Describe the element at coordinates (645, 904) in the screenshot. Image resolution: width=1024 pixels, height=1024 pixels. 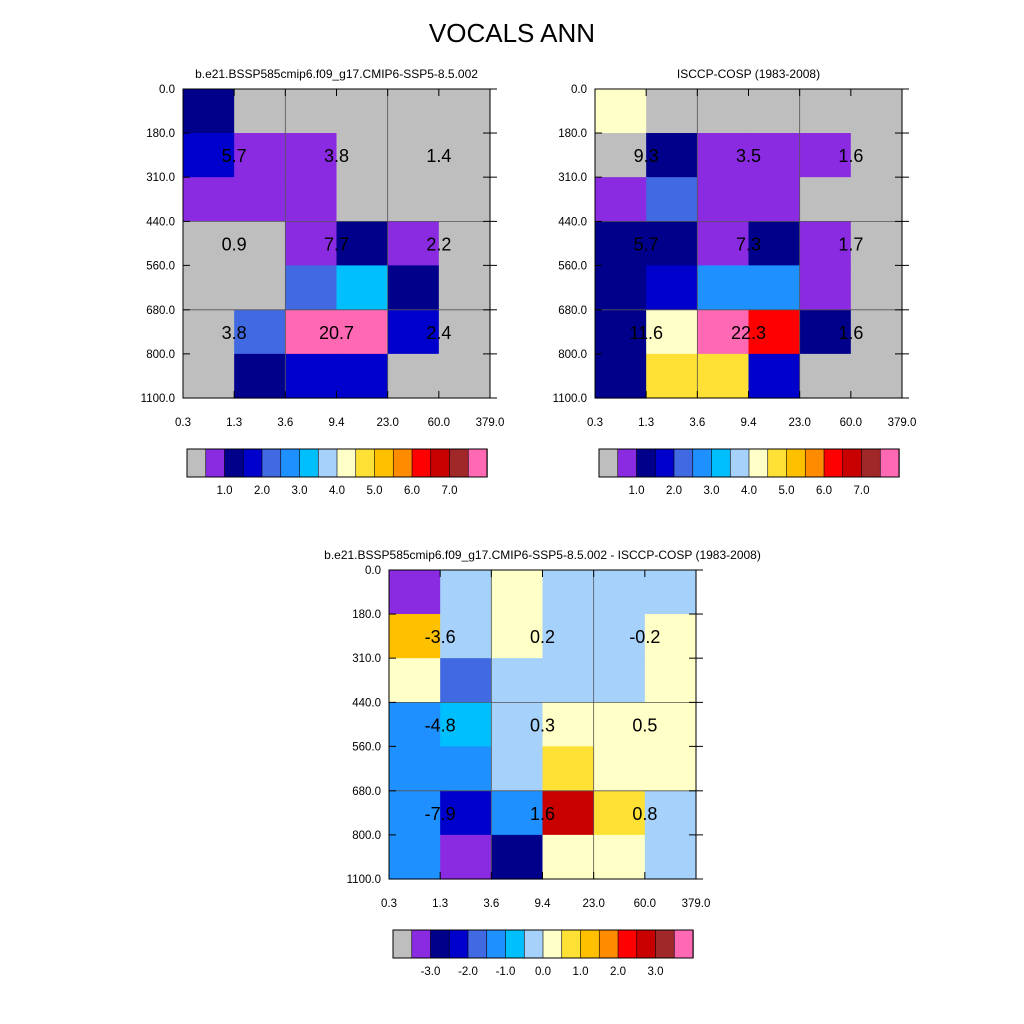
I see `x-tick-label: 60.0` at that location.